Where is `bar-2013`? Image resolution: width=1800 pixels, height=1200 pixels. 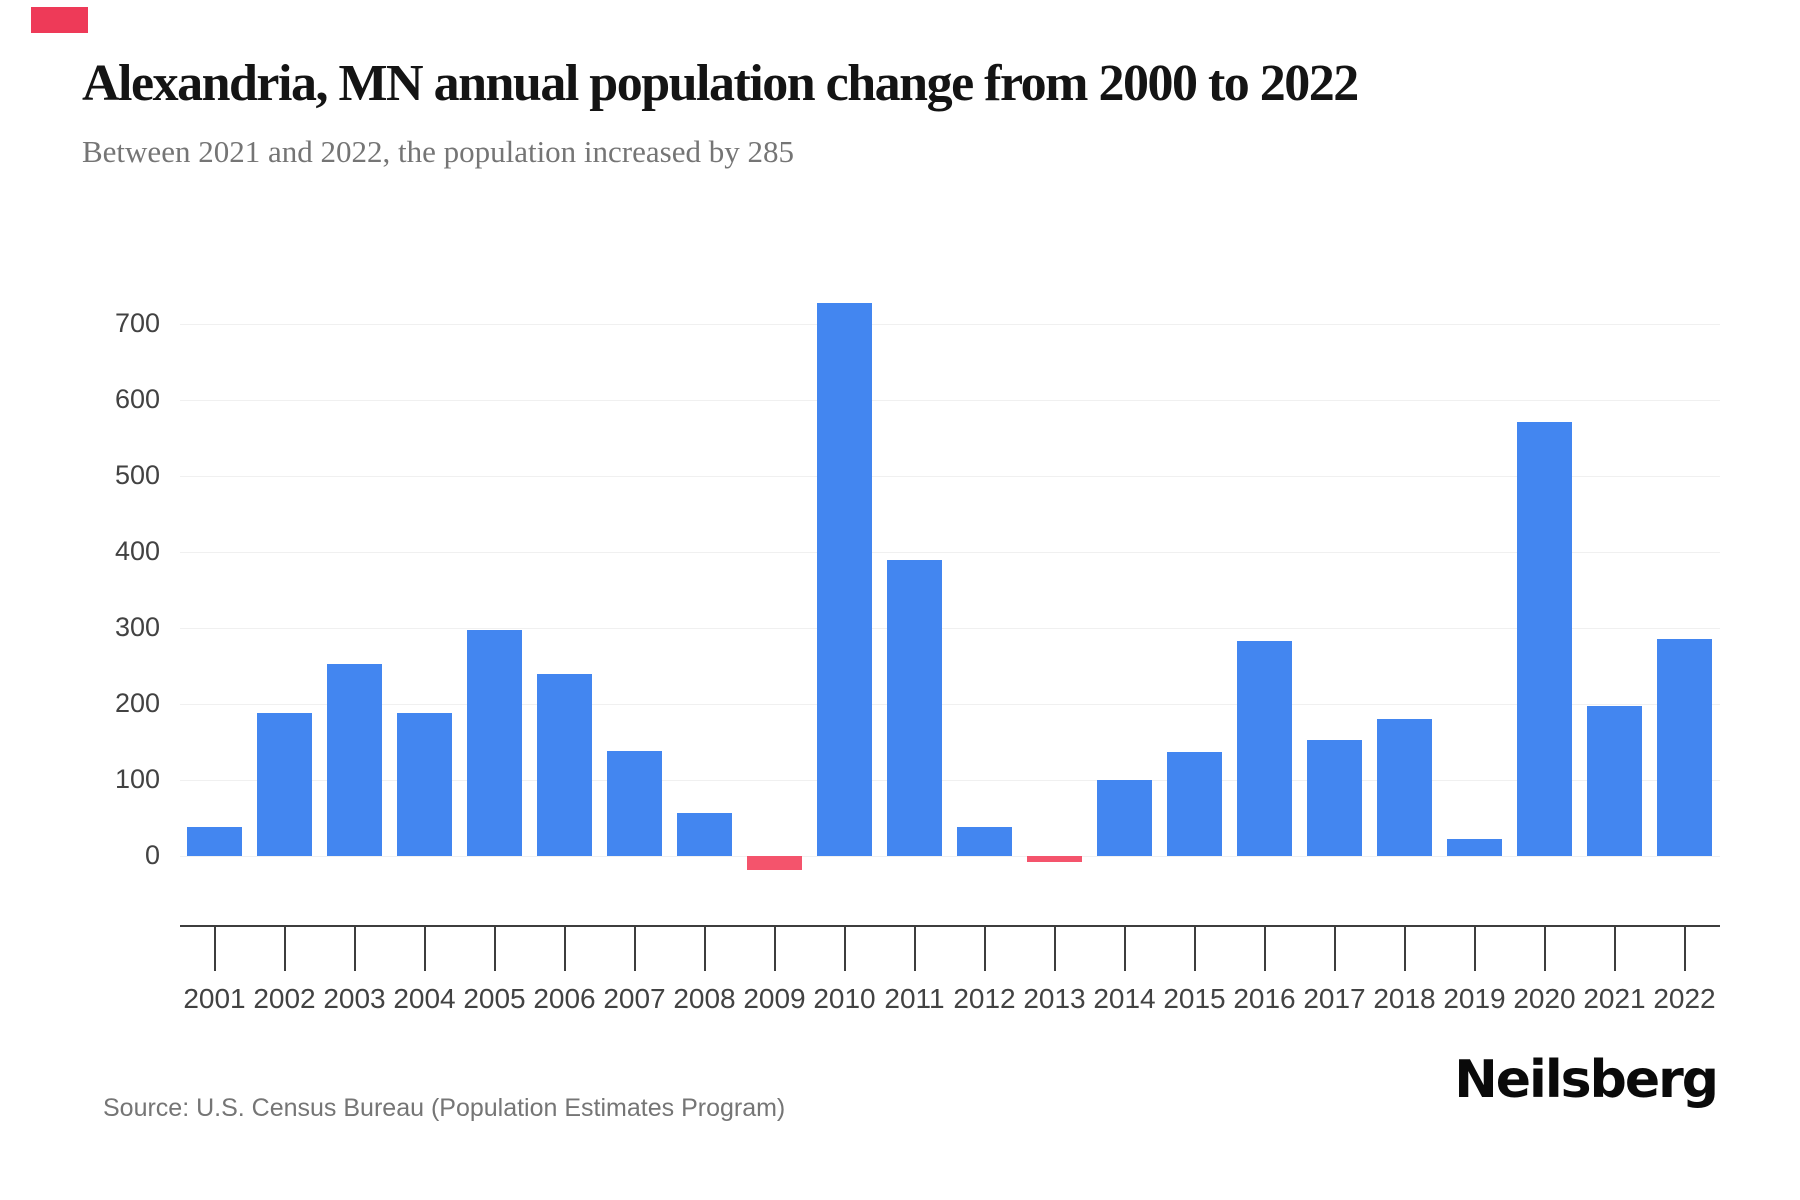
bar-2013 is located at coordinates (1054, 859).